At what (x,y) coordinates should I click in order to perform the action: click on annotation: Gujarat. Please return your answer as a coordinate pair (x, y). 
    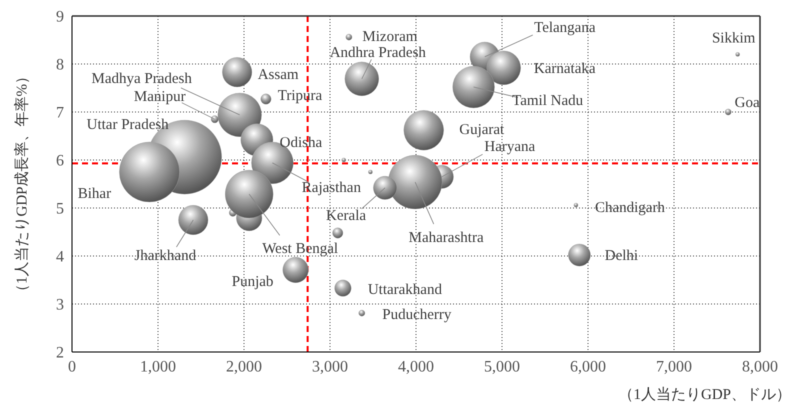
    Looking at the image, I should click on (482, 130).